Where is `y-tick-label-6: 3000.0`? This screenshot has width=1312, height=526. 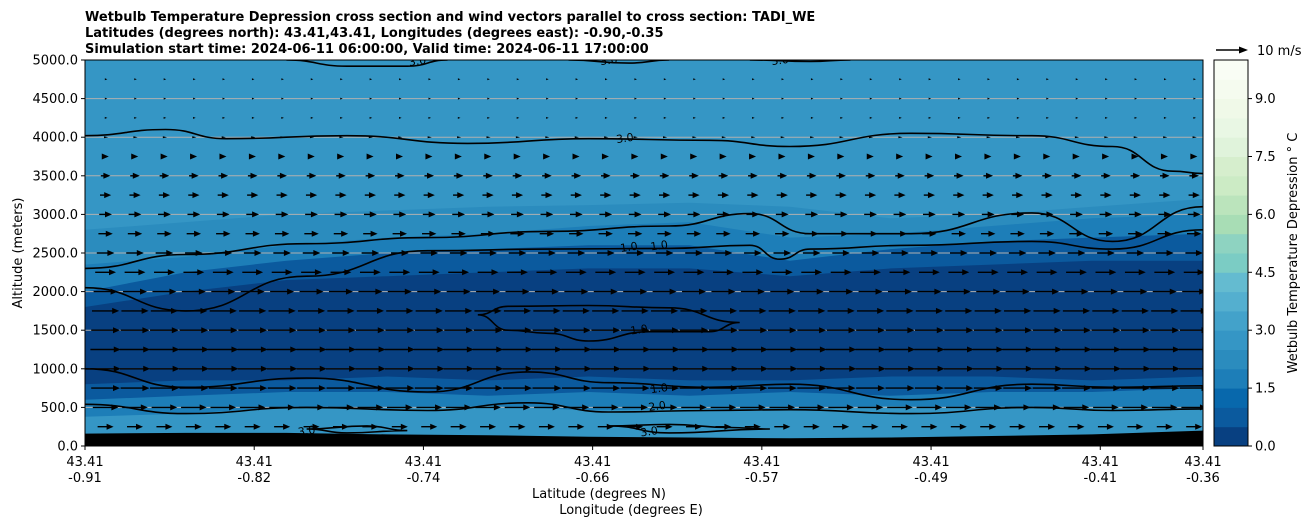
y-tick-label-6: 3000.0 is located at coordinates (56, 215).